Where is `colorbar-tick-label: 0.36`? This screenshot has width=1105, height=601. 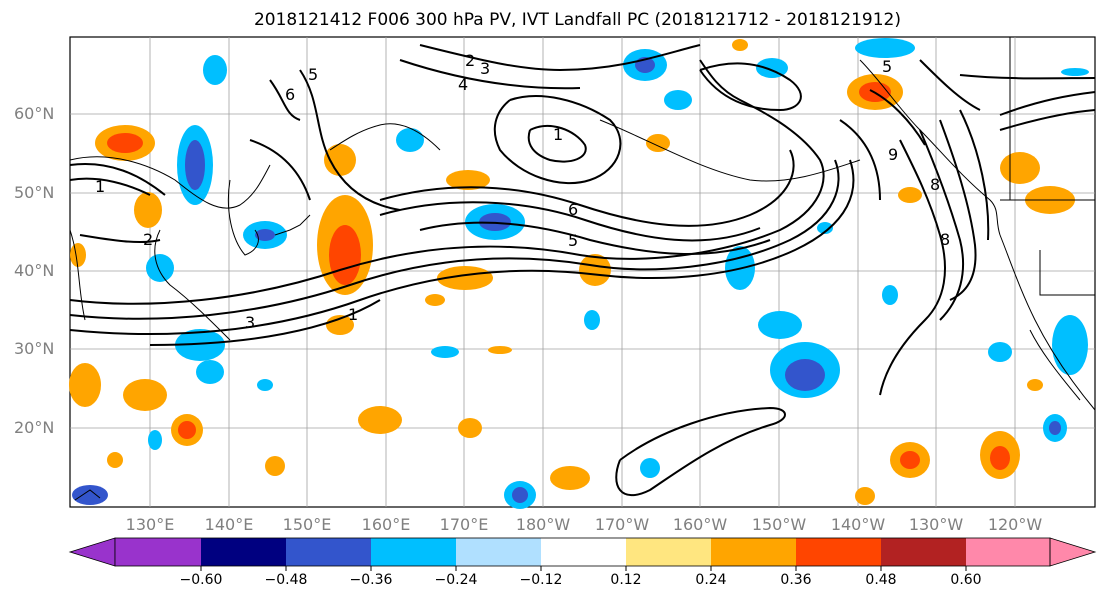 colorbar-tick-label: 0.36 is located at coordinates (796, 580).